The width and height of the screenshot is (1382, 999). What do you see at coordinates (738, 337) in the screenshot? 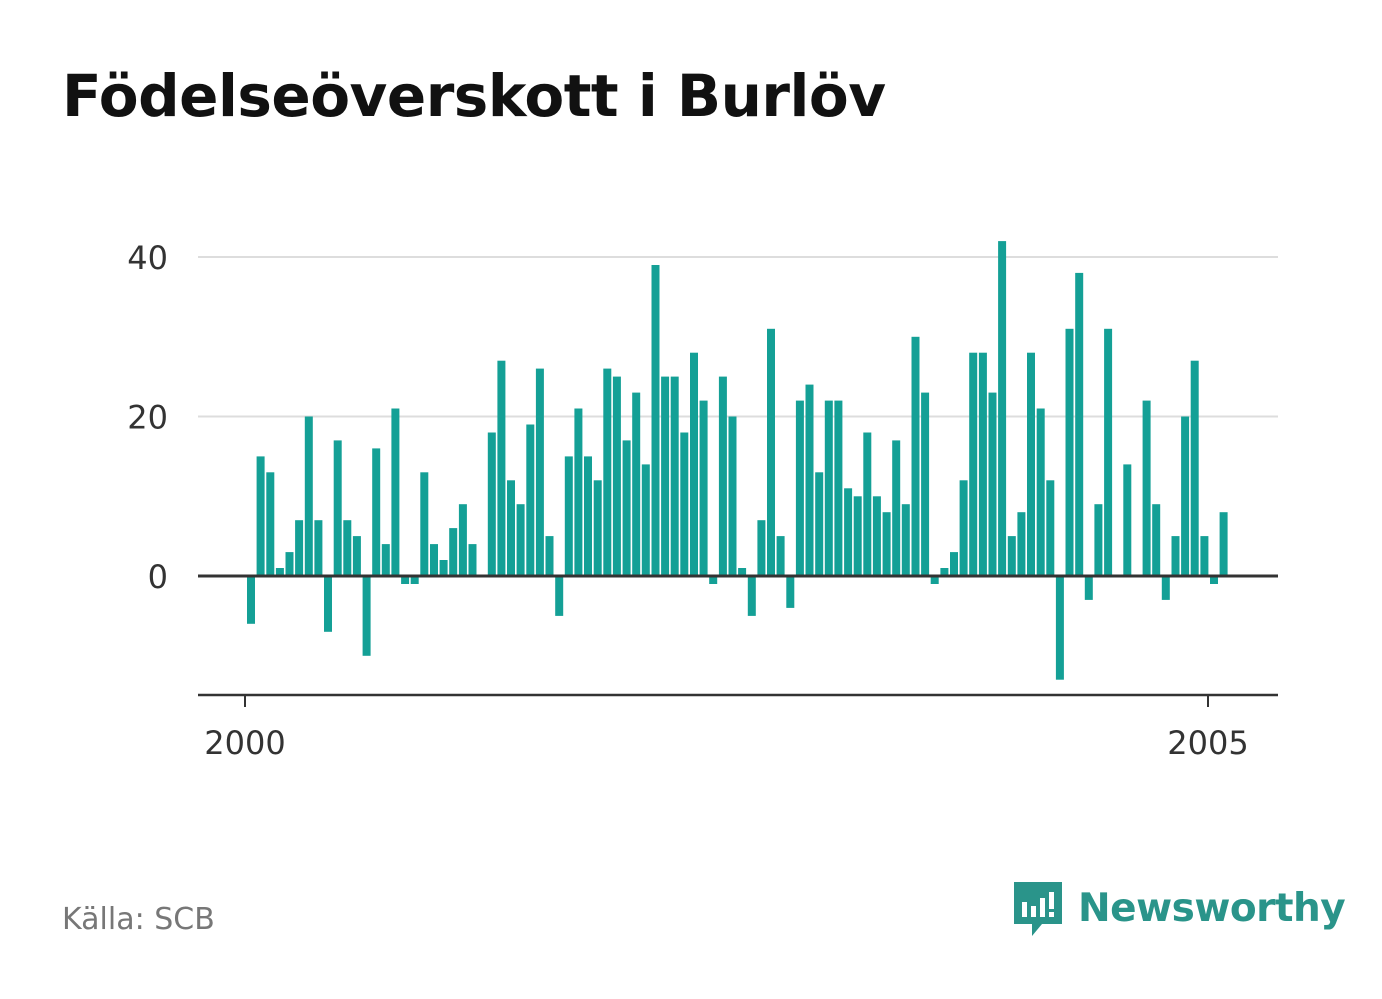
I see `grid-lines` at bounding box center [738, 337].